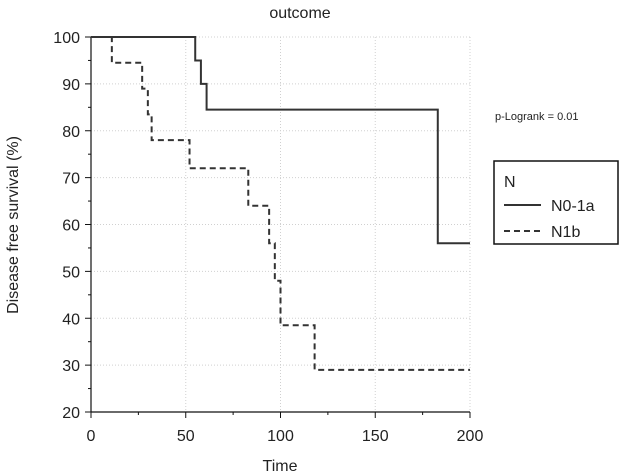 This screenshot has width=630, height=475. Describe the element at coordinates (299, 13) in the screenshot. I see `chart-title: outcome` at that location.